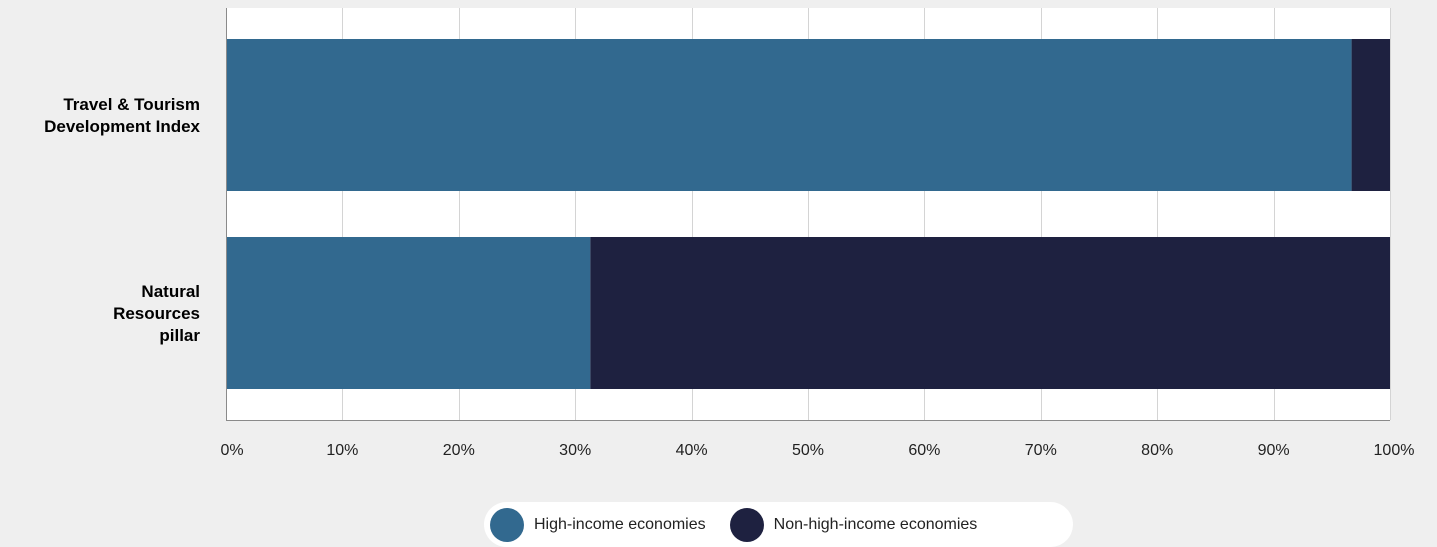 Image resolution: width=1437 pixels, height=547 pixels. I want to click on legend-item-high-income: High-income economies, so click(598, 524).